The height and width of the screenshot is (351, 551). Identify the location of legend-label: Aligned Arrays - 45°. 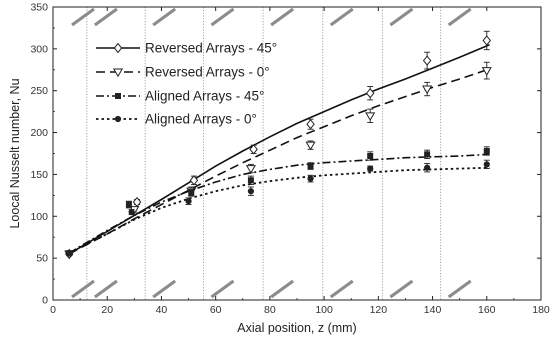
(204, 96).